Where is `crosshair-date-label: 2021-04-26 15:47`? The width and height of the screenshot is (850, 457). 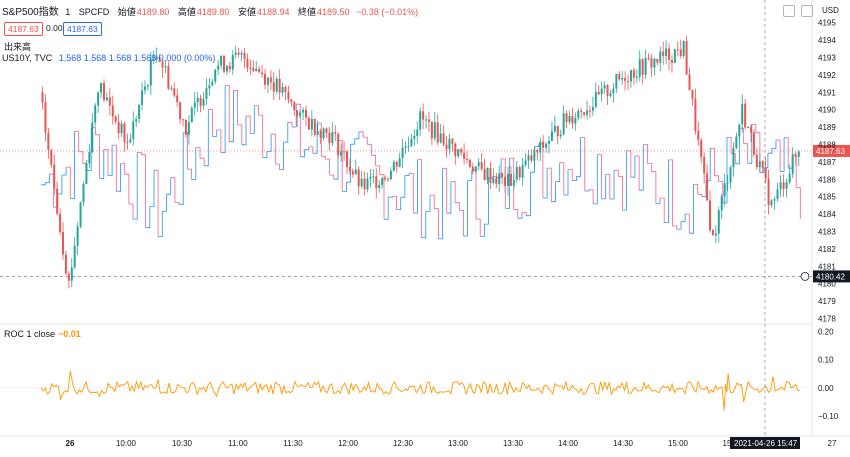 crosshair-date-label: 2021-04-26 15:47 is located at coordinates (766, 443).